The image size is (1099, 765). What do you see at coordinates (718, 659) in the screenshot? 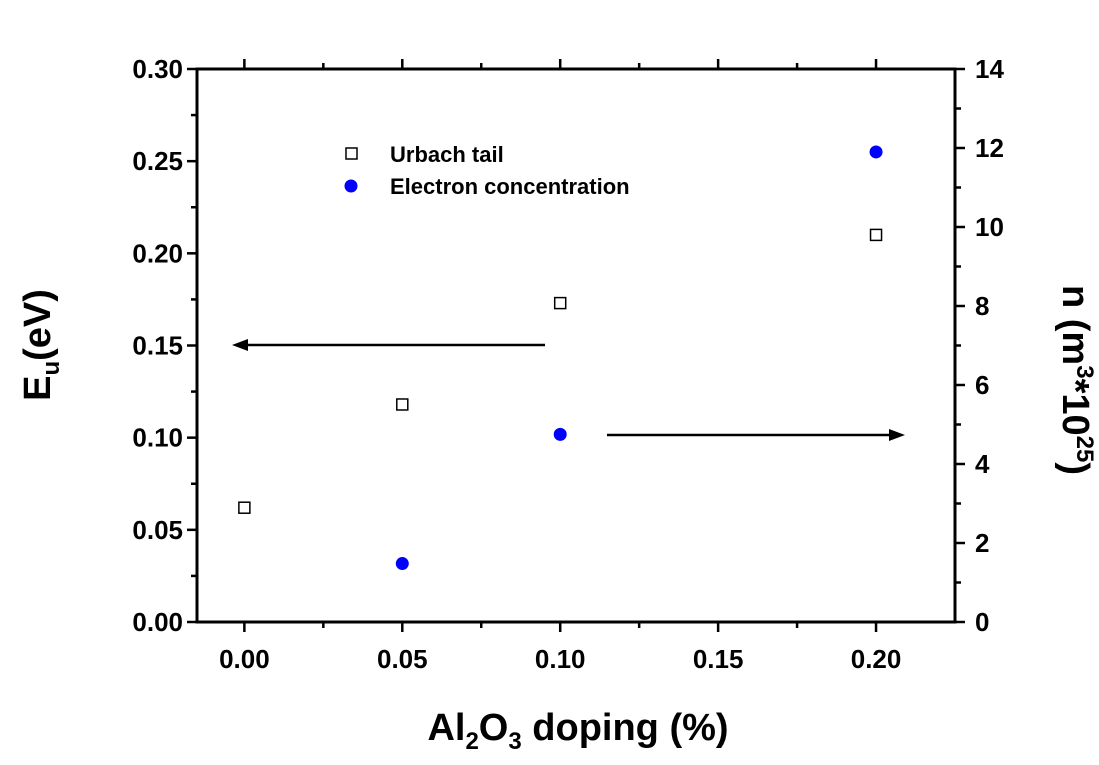
I see `x-tick-label: 0.15` at bounding box center [718, 659].